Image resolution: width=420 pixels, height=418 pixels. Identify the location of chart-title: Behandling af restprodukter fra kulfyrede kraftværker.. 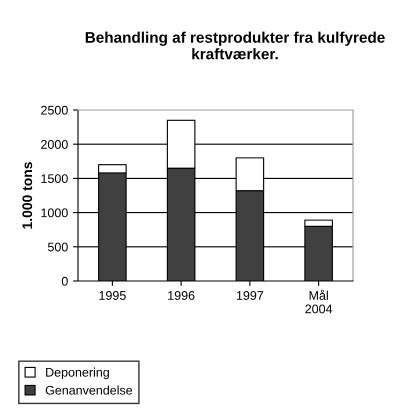
(235, 46).